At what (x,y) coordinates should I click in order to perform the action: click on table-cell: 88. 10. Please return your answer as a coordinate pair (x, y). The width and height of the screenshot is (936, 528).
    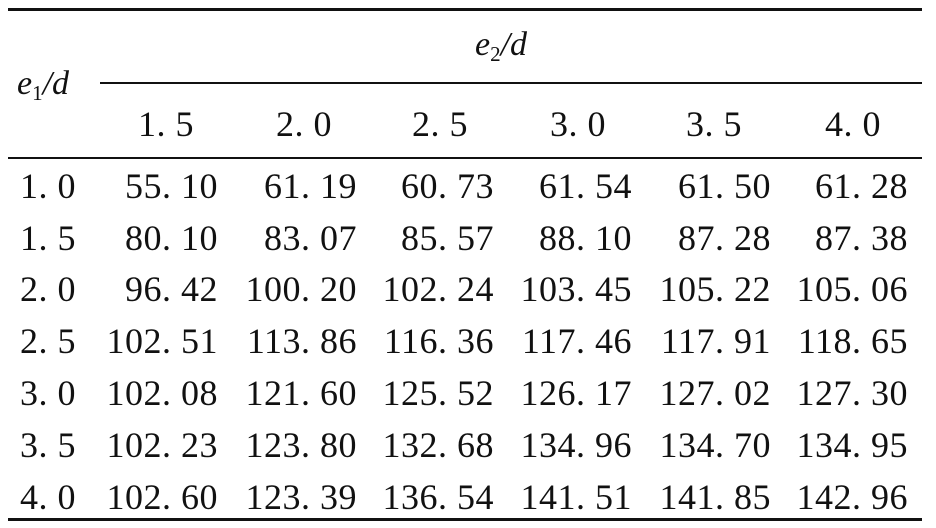
    Looking at the image, I should click on (585, 238).